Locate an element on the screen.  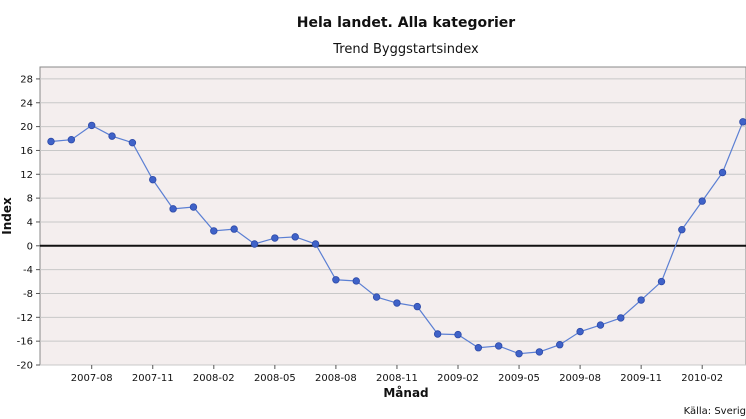
y-tick-label: 4 is located at coordinates (30, 222).